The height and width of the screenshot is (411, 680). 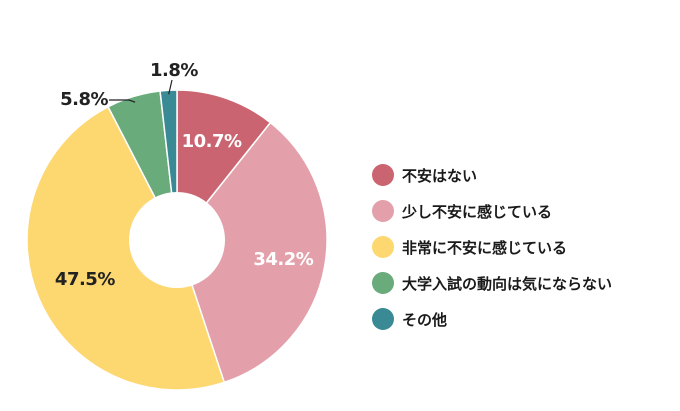 I want to click on legend-label-other: その他, so click(x=425, y=319).